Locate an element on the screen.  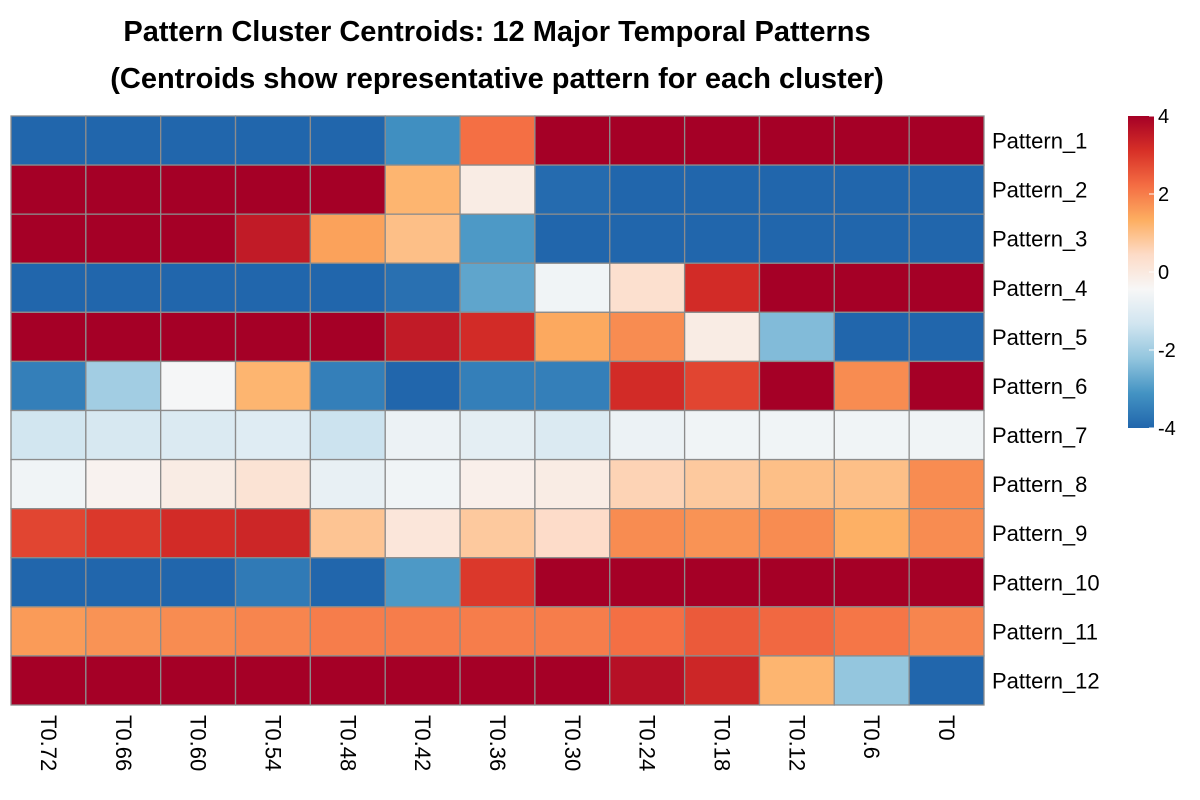
legend-tick-label: 4 is located at coordinates (1163, 117).